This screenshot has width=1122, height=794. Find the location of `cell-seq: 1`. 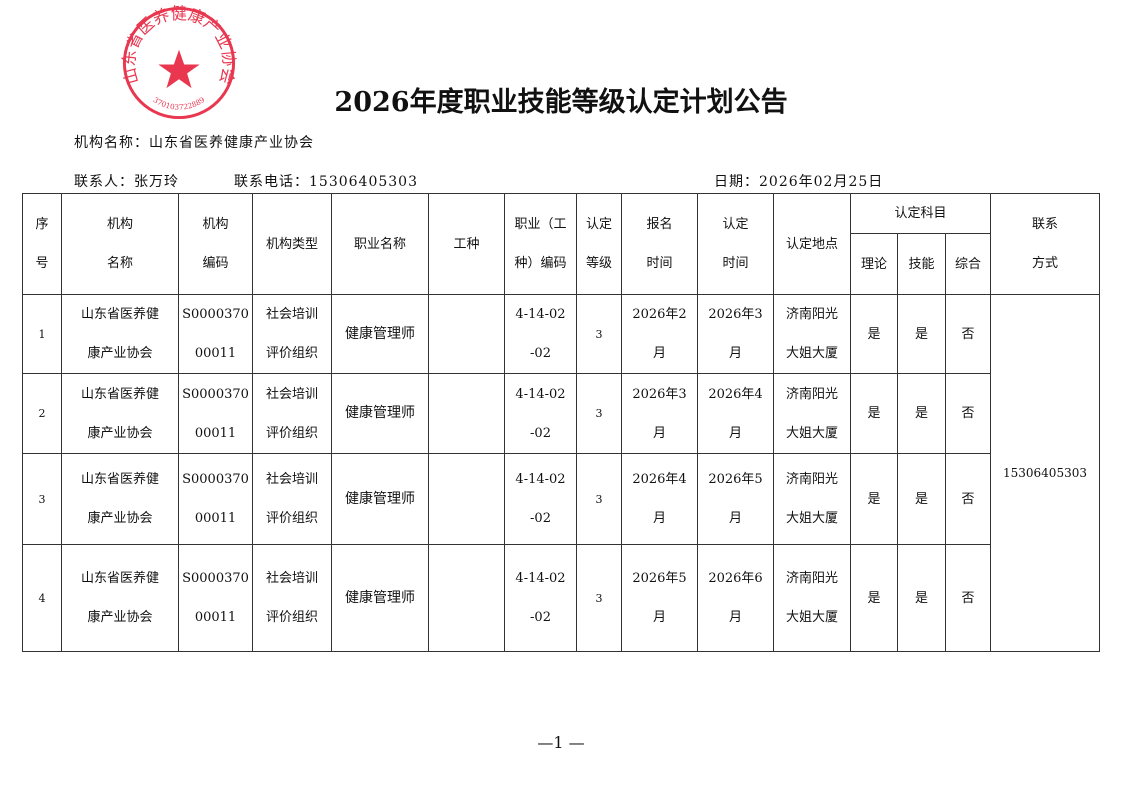

cell-seq: 1 is located at coordinates (42, 334).